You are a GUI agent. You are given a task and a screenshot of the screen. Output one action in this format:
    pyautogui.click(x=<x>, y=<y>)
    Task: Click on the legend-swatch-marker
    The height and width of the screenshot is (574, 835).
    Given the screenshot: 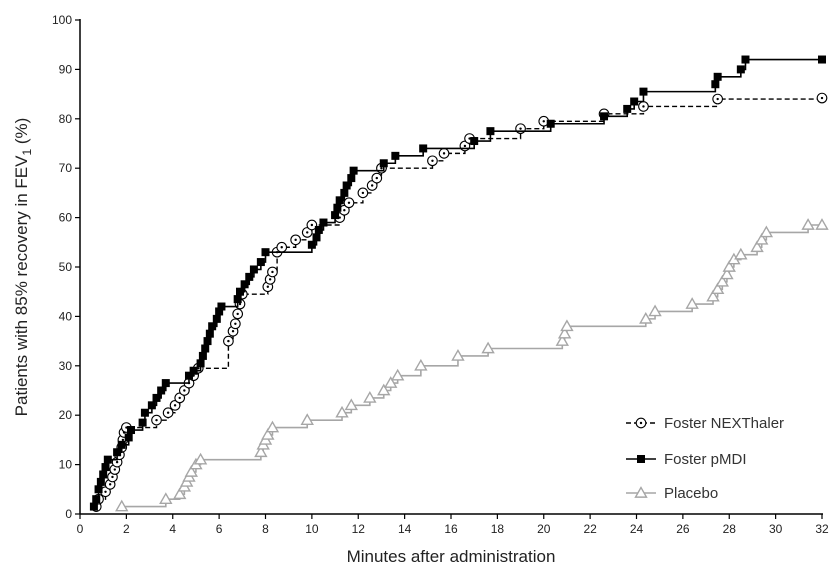 What is the action you would take?
    pyautogui.click(x=641, y=459)
    